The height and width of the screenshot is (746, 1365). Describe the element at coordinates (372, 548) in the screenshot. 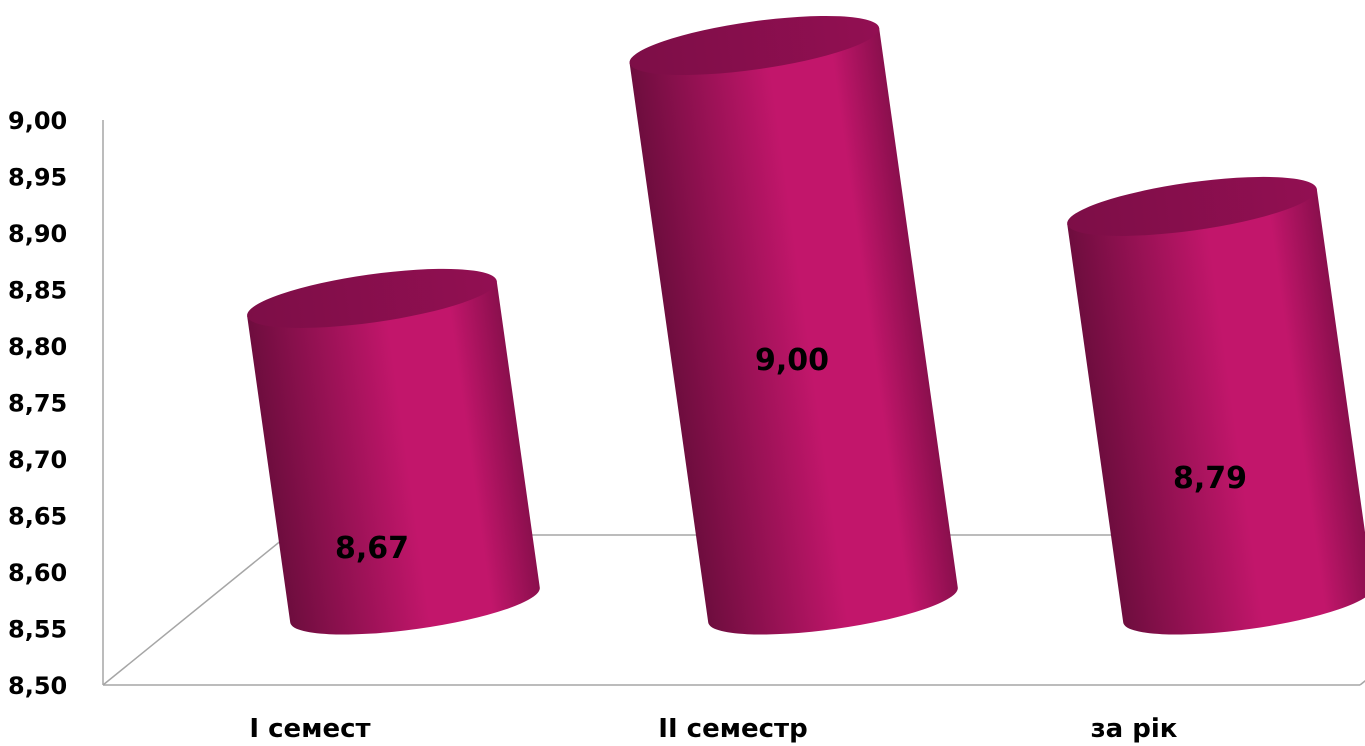

I see `bar-value-label: 8,67` at that location.